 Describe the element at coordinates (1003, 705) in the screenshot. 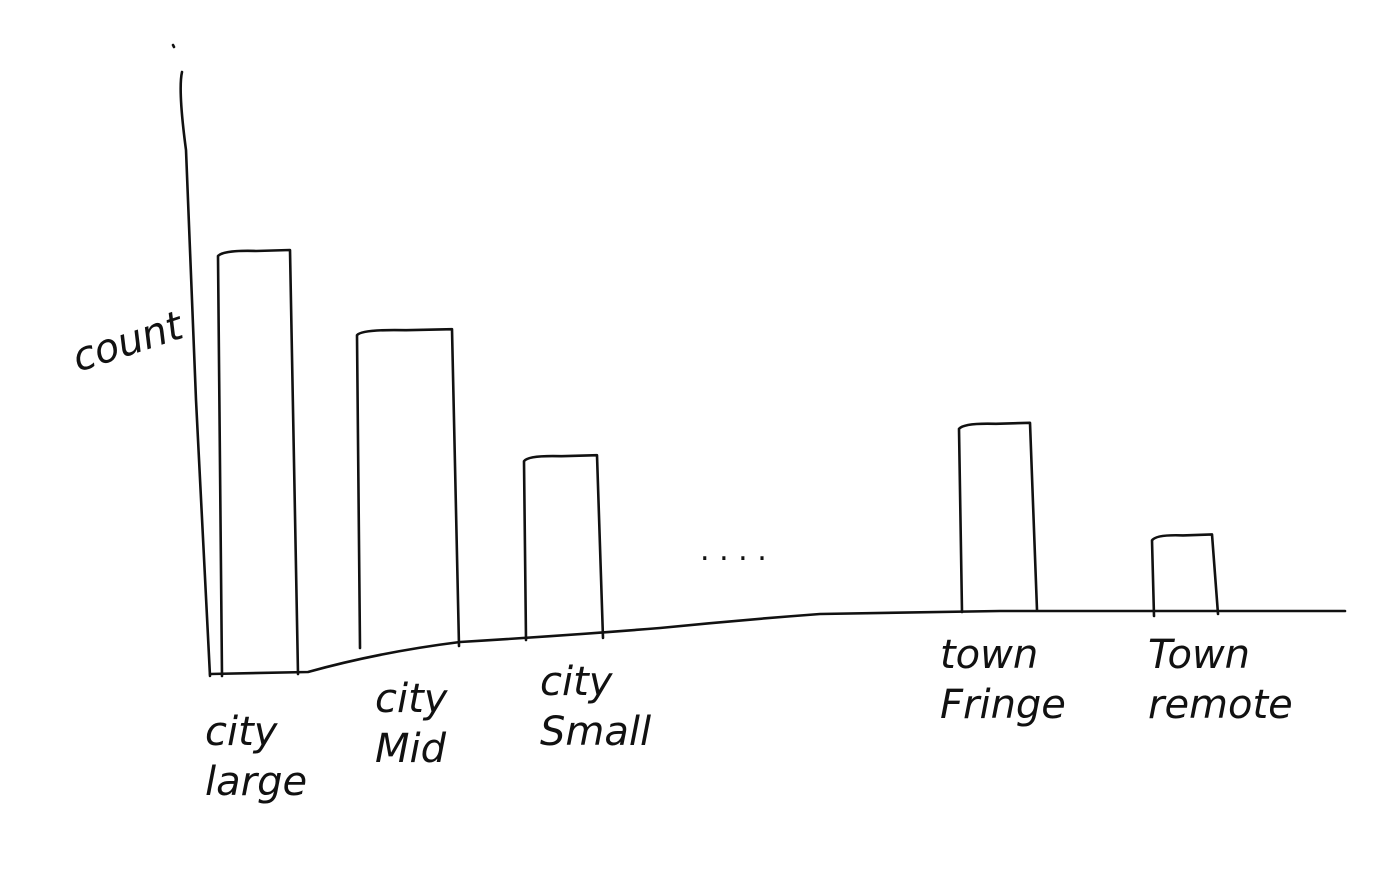

I see `category-label-3-line-1: Fringe` at that location.